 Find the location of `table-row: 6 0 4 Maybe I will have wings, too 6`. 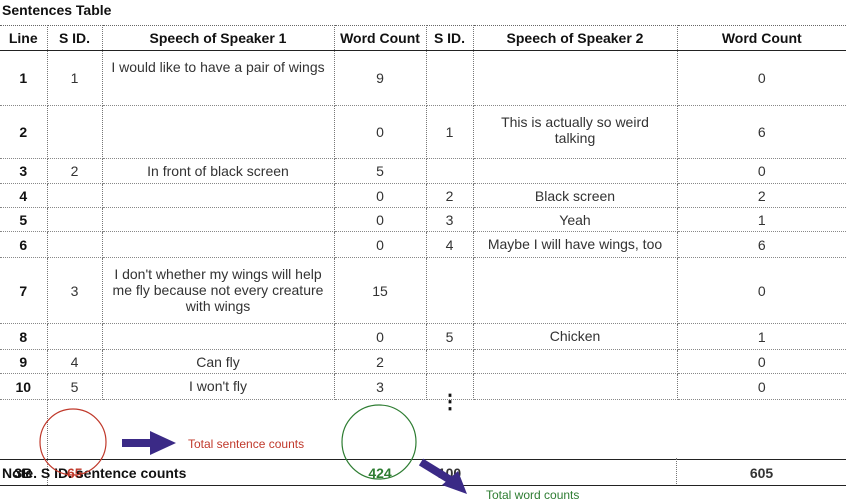

table-row: 6 0 4 Maybe I will have wings, too 6 is located at coordinates (423, 244).